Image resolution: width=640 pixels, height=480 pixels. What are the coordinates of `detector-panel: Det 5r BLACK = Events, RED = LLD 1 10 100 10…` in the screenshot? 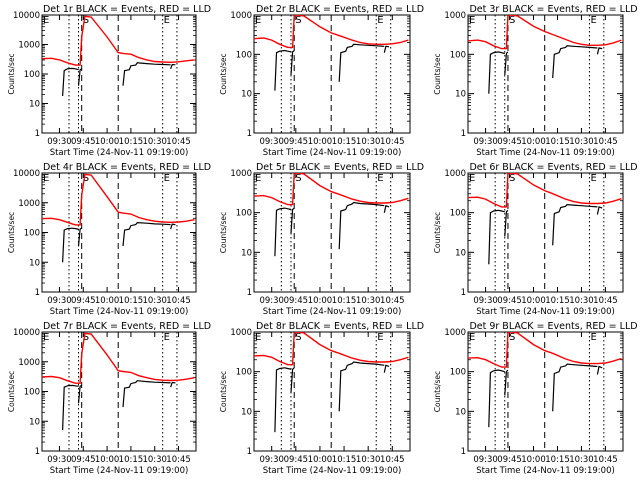 It's located at (321, 239).